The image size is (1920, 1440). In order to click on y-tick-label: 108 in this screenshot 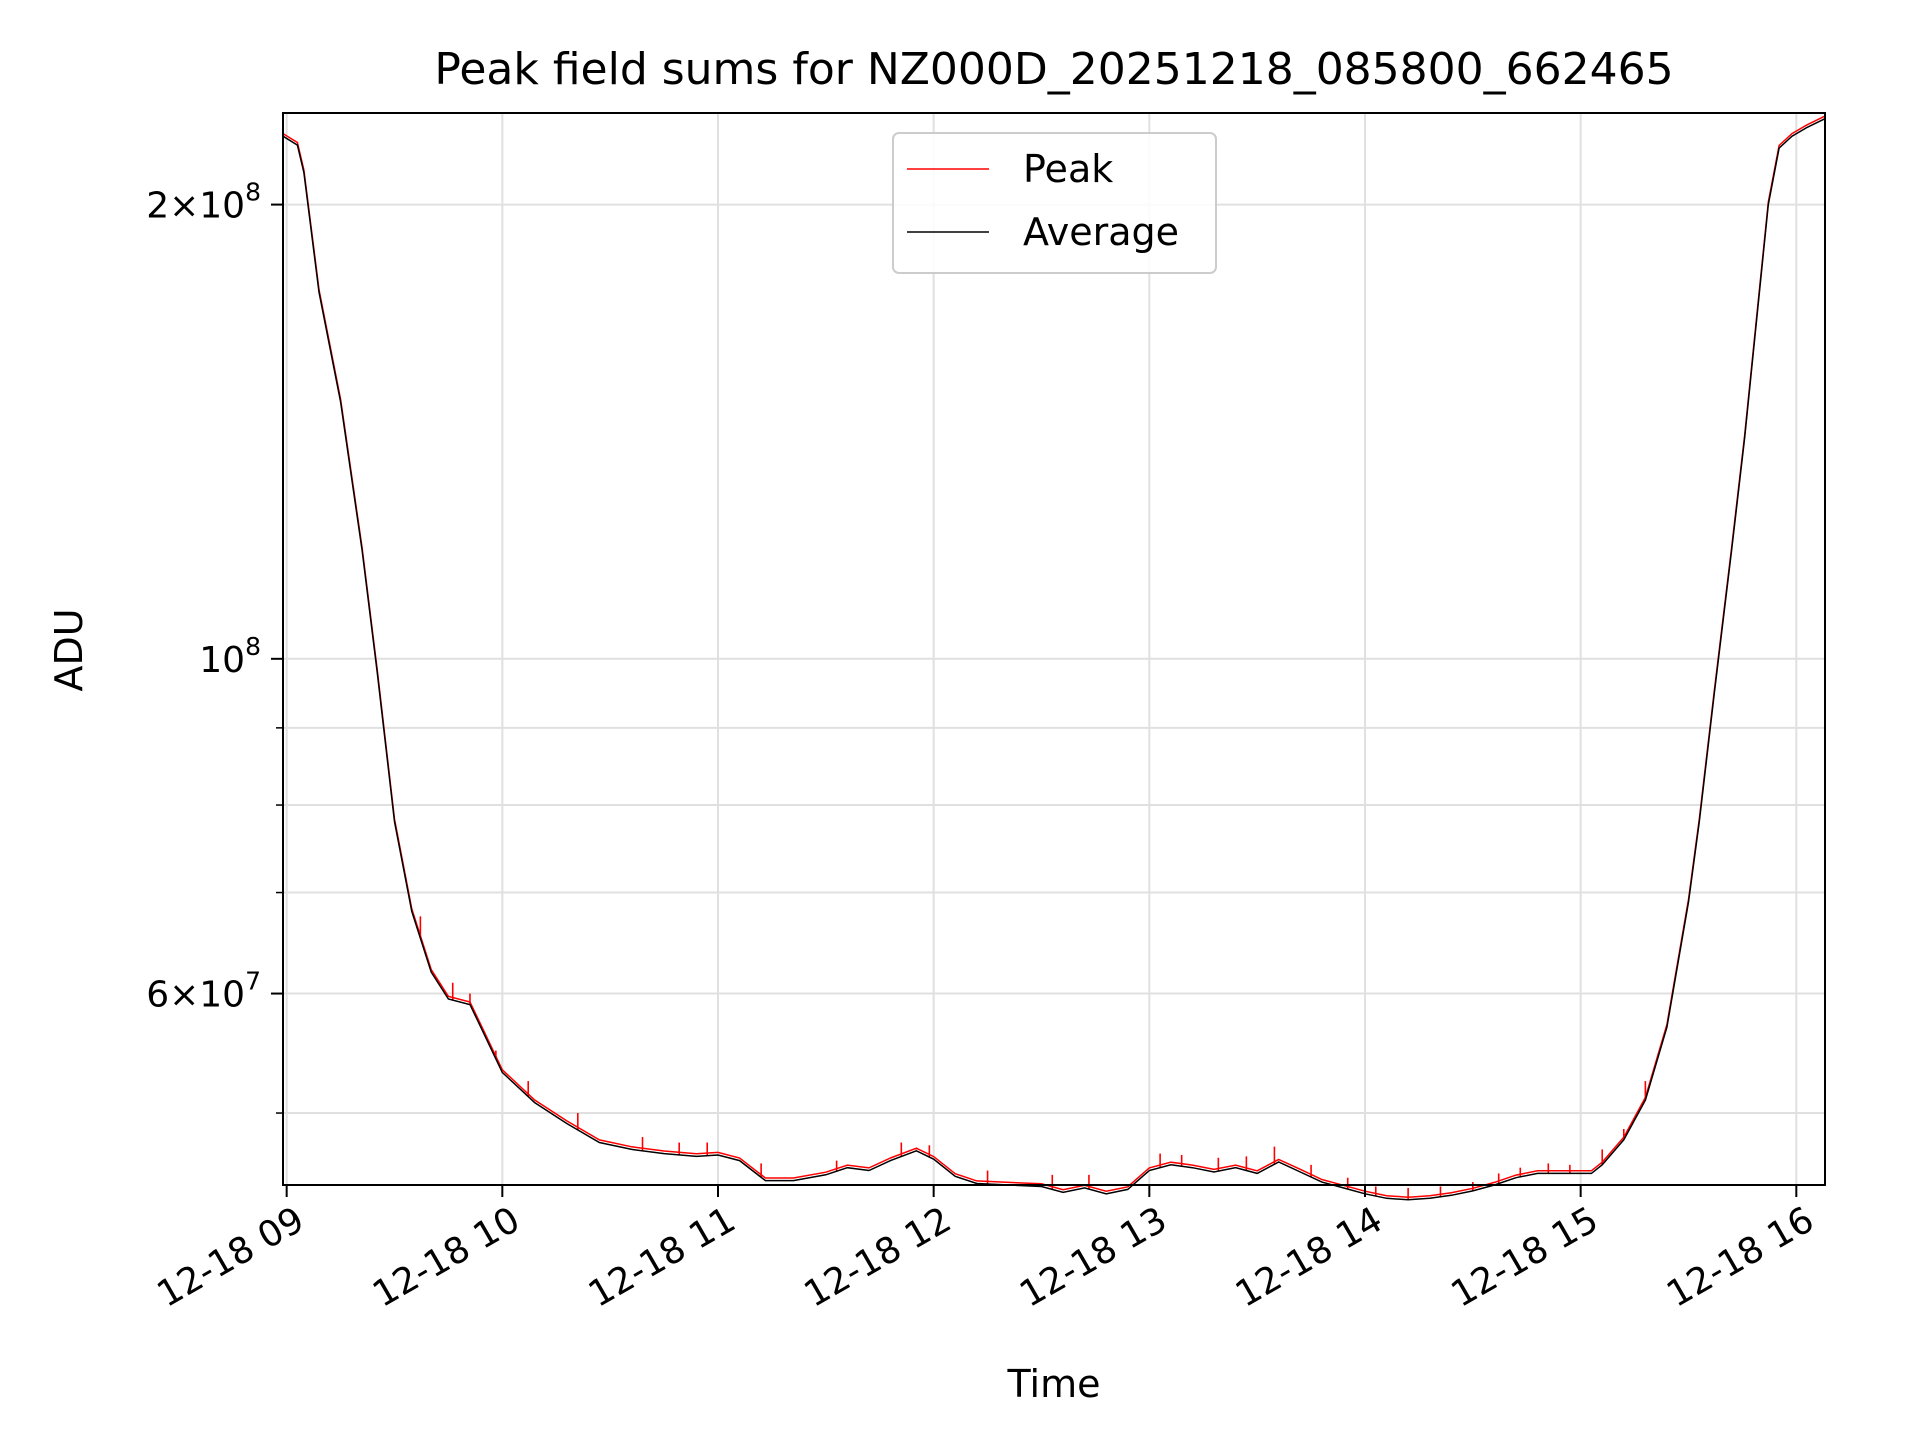, I will do `click(230, 656)`.